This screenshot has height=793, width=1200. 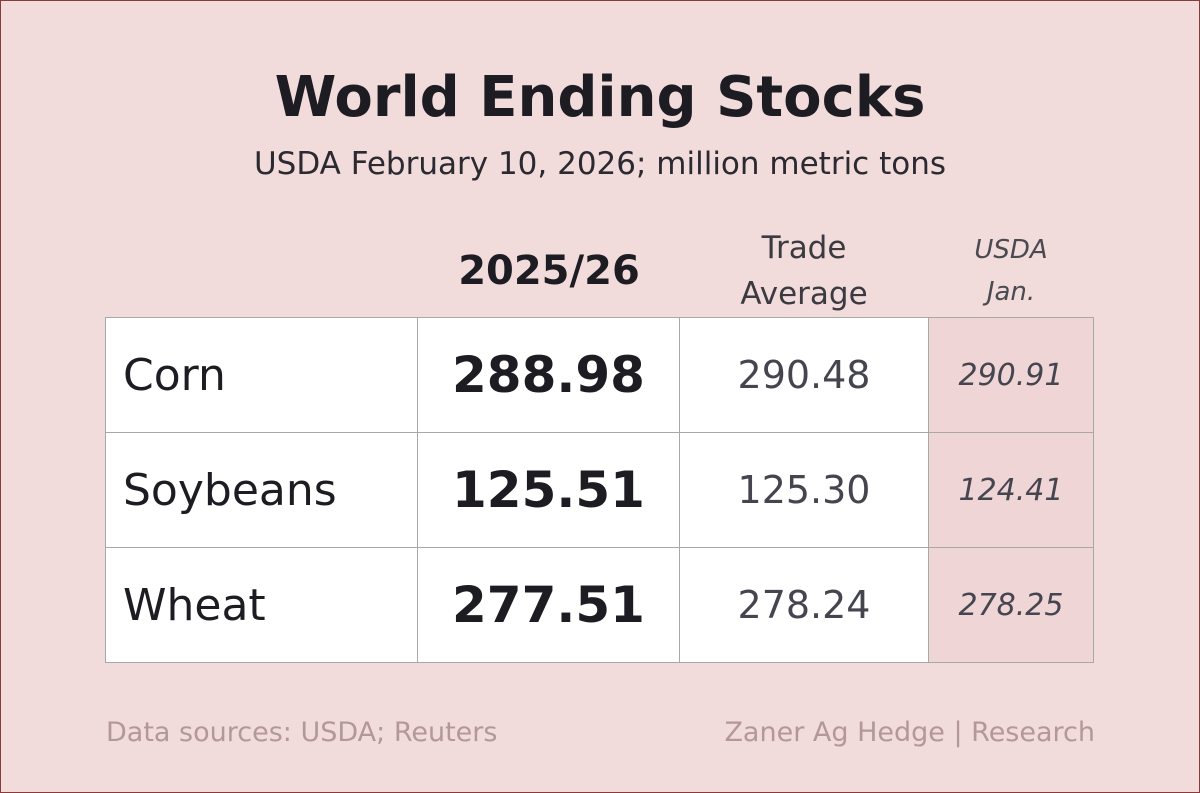 What do you see at coordinates (548, 490) in the screenshot?
I see `table-cell: 125.51` at bounding box center [548, 490].